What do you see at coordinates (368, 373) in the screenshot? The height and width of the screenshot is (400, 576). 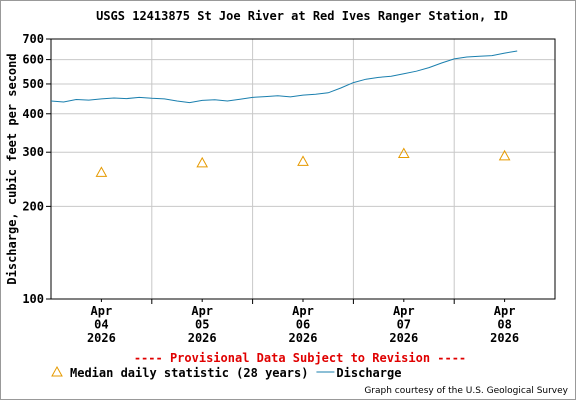 I see `legend-label: Discharge` at bounding box center [368, 373].